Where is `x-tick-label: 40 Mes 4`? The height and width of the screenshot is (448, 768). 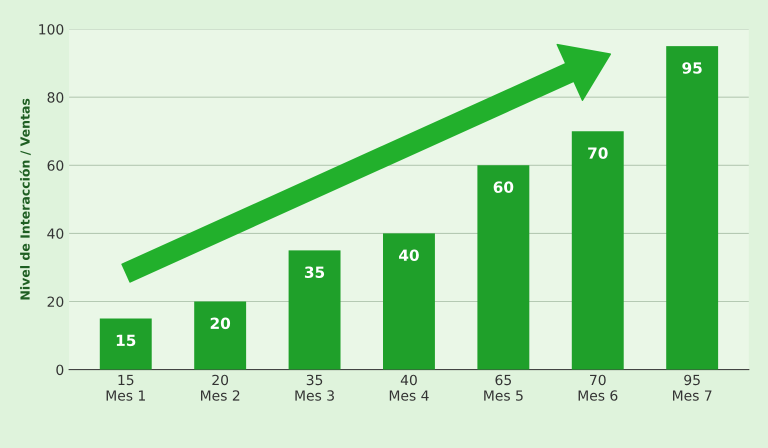 x-tick-label: 40 Mes 4 is located at coordinates (409, 387).